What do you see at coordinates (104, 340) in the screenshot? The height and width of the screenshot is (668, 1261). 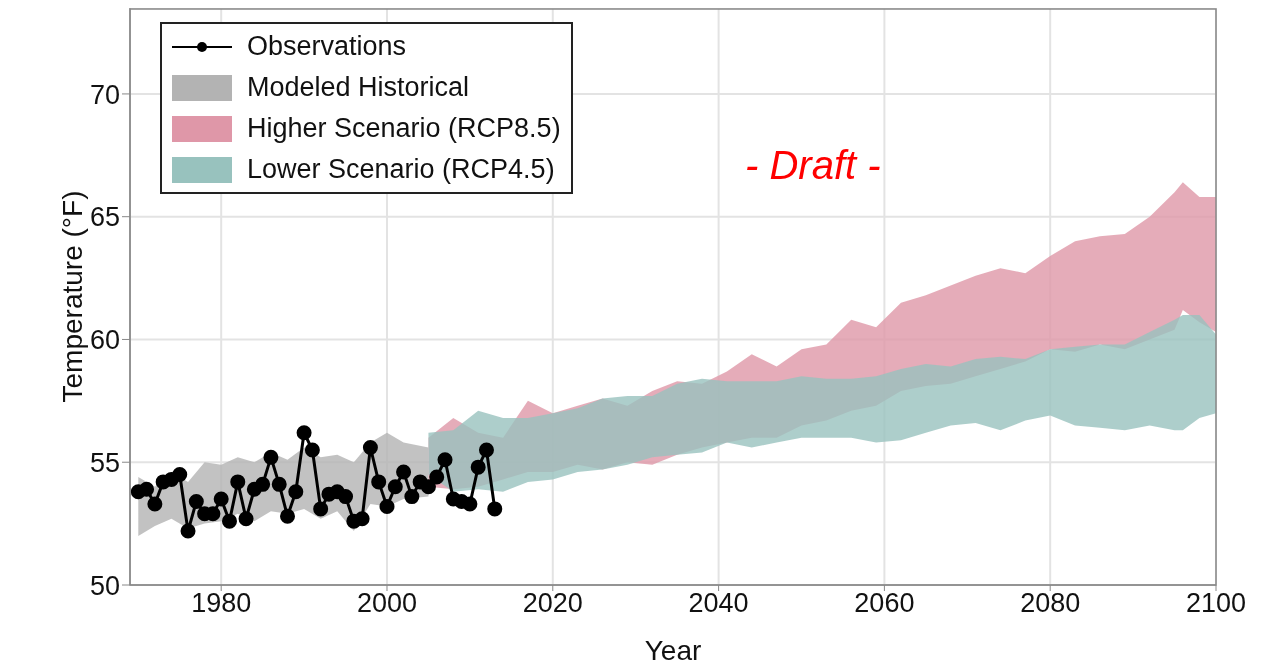 I see `y-tick-label: 60` at bounding box center [104, 340].